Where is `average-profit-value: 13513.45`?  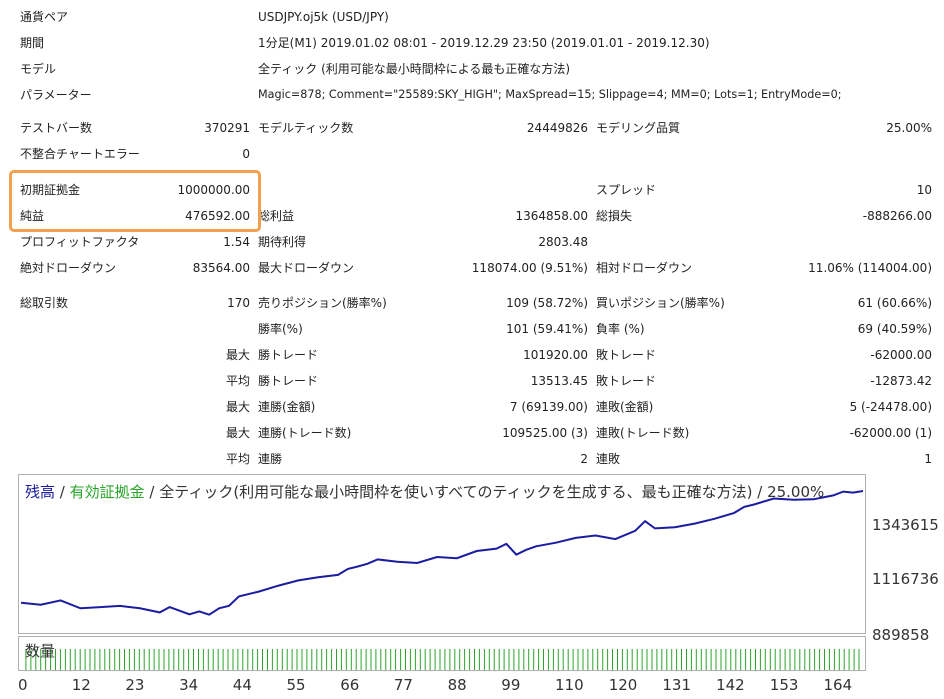
average-profit-value: 13513.45 is located at coordinates (559, 381).